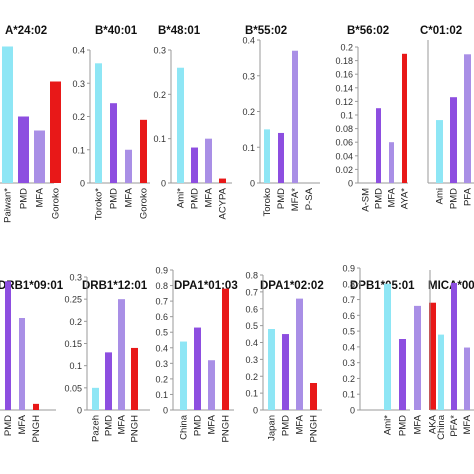 Image resolution: width=474 pixels, height=474 pixels. What do you see at coordinates (344, 61) in the screenshot?
I see `y-tick-label: 0.18` at bounding box center [344, 61].